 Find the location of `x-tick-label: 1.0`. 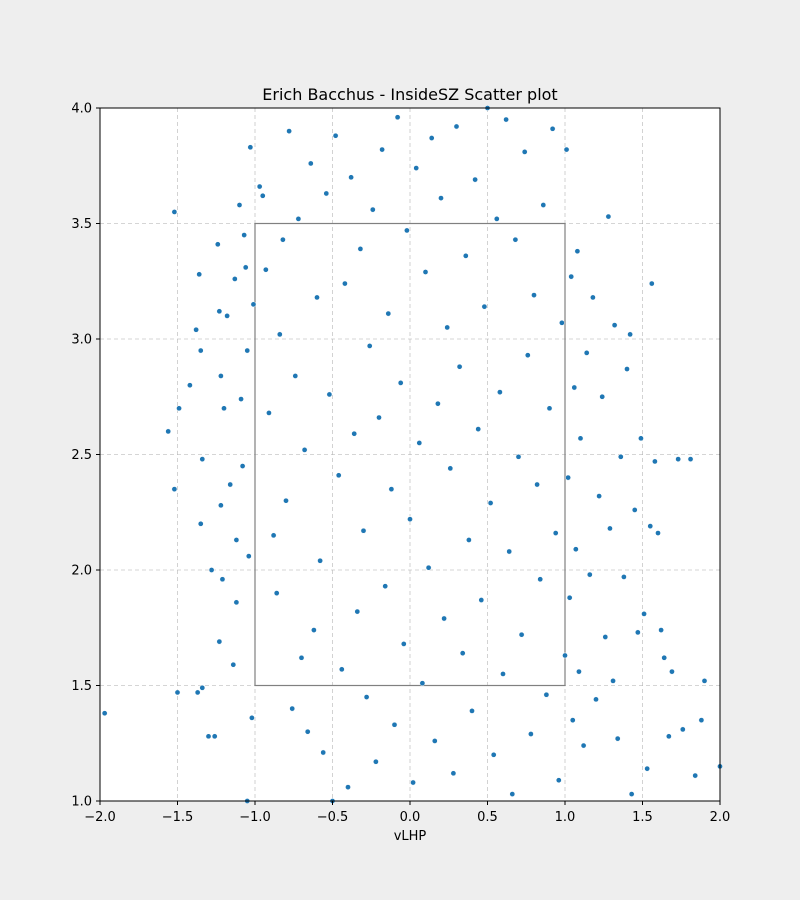

x-tick-label: 1.0 is located at coordinates (565, 817).